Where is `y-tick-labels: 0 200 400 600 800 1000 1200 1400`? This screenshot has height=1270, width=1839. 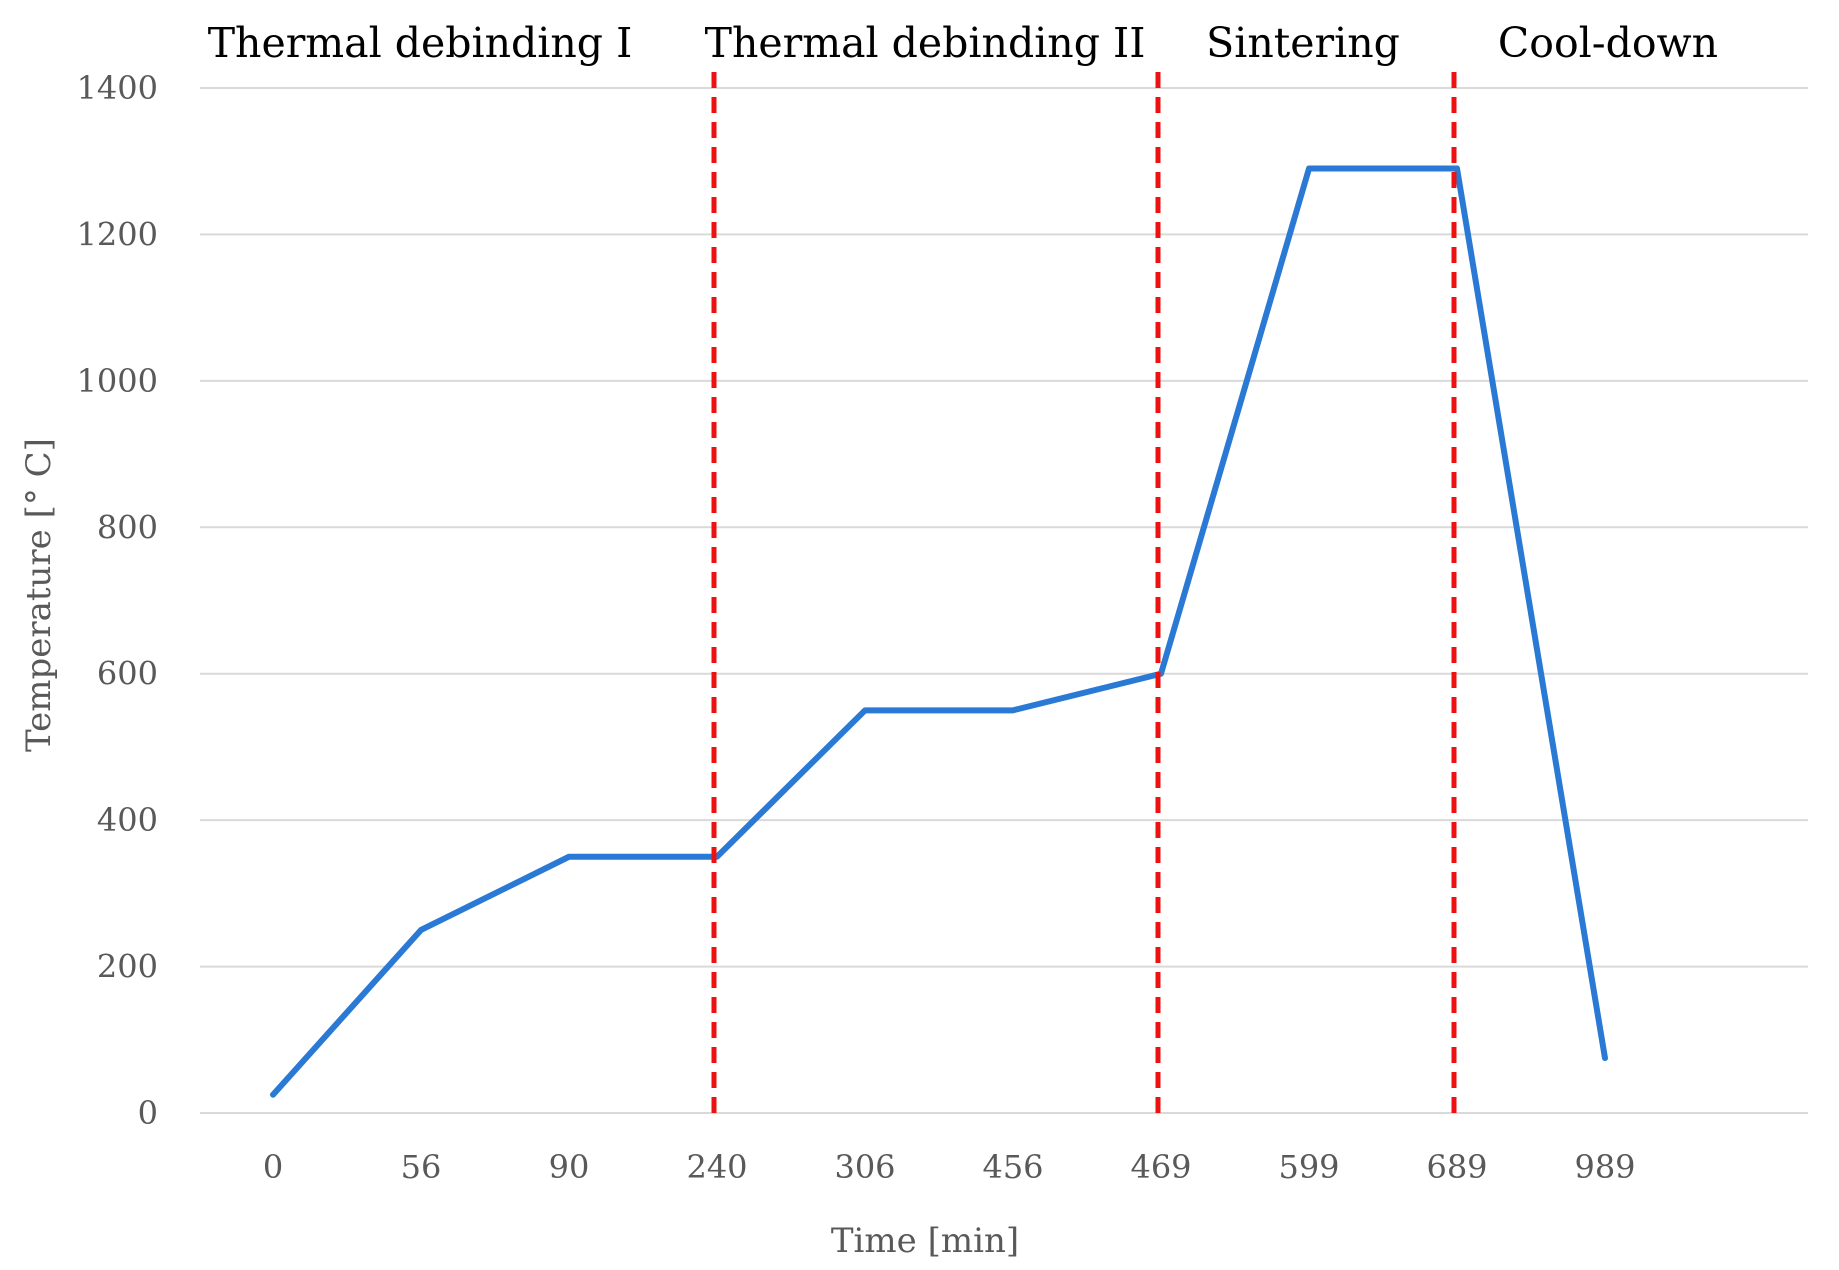 y-tick-labels: 0 200 400 600 800 1000 1200 1400 is located at coordinates (117, 600).